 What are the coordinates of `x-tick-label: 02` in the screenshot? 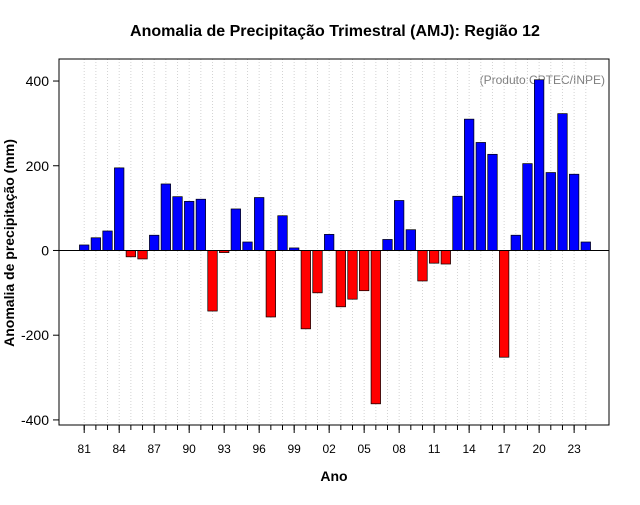 It's located at (329, 449).